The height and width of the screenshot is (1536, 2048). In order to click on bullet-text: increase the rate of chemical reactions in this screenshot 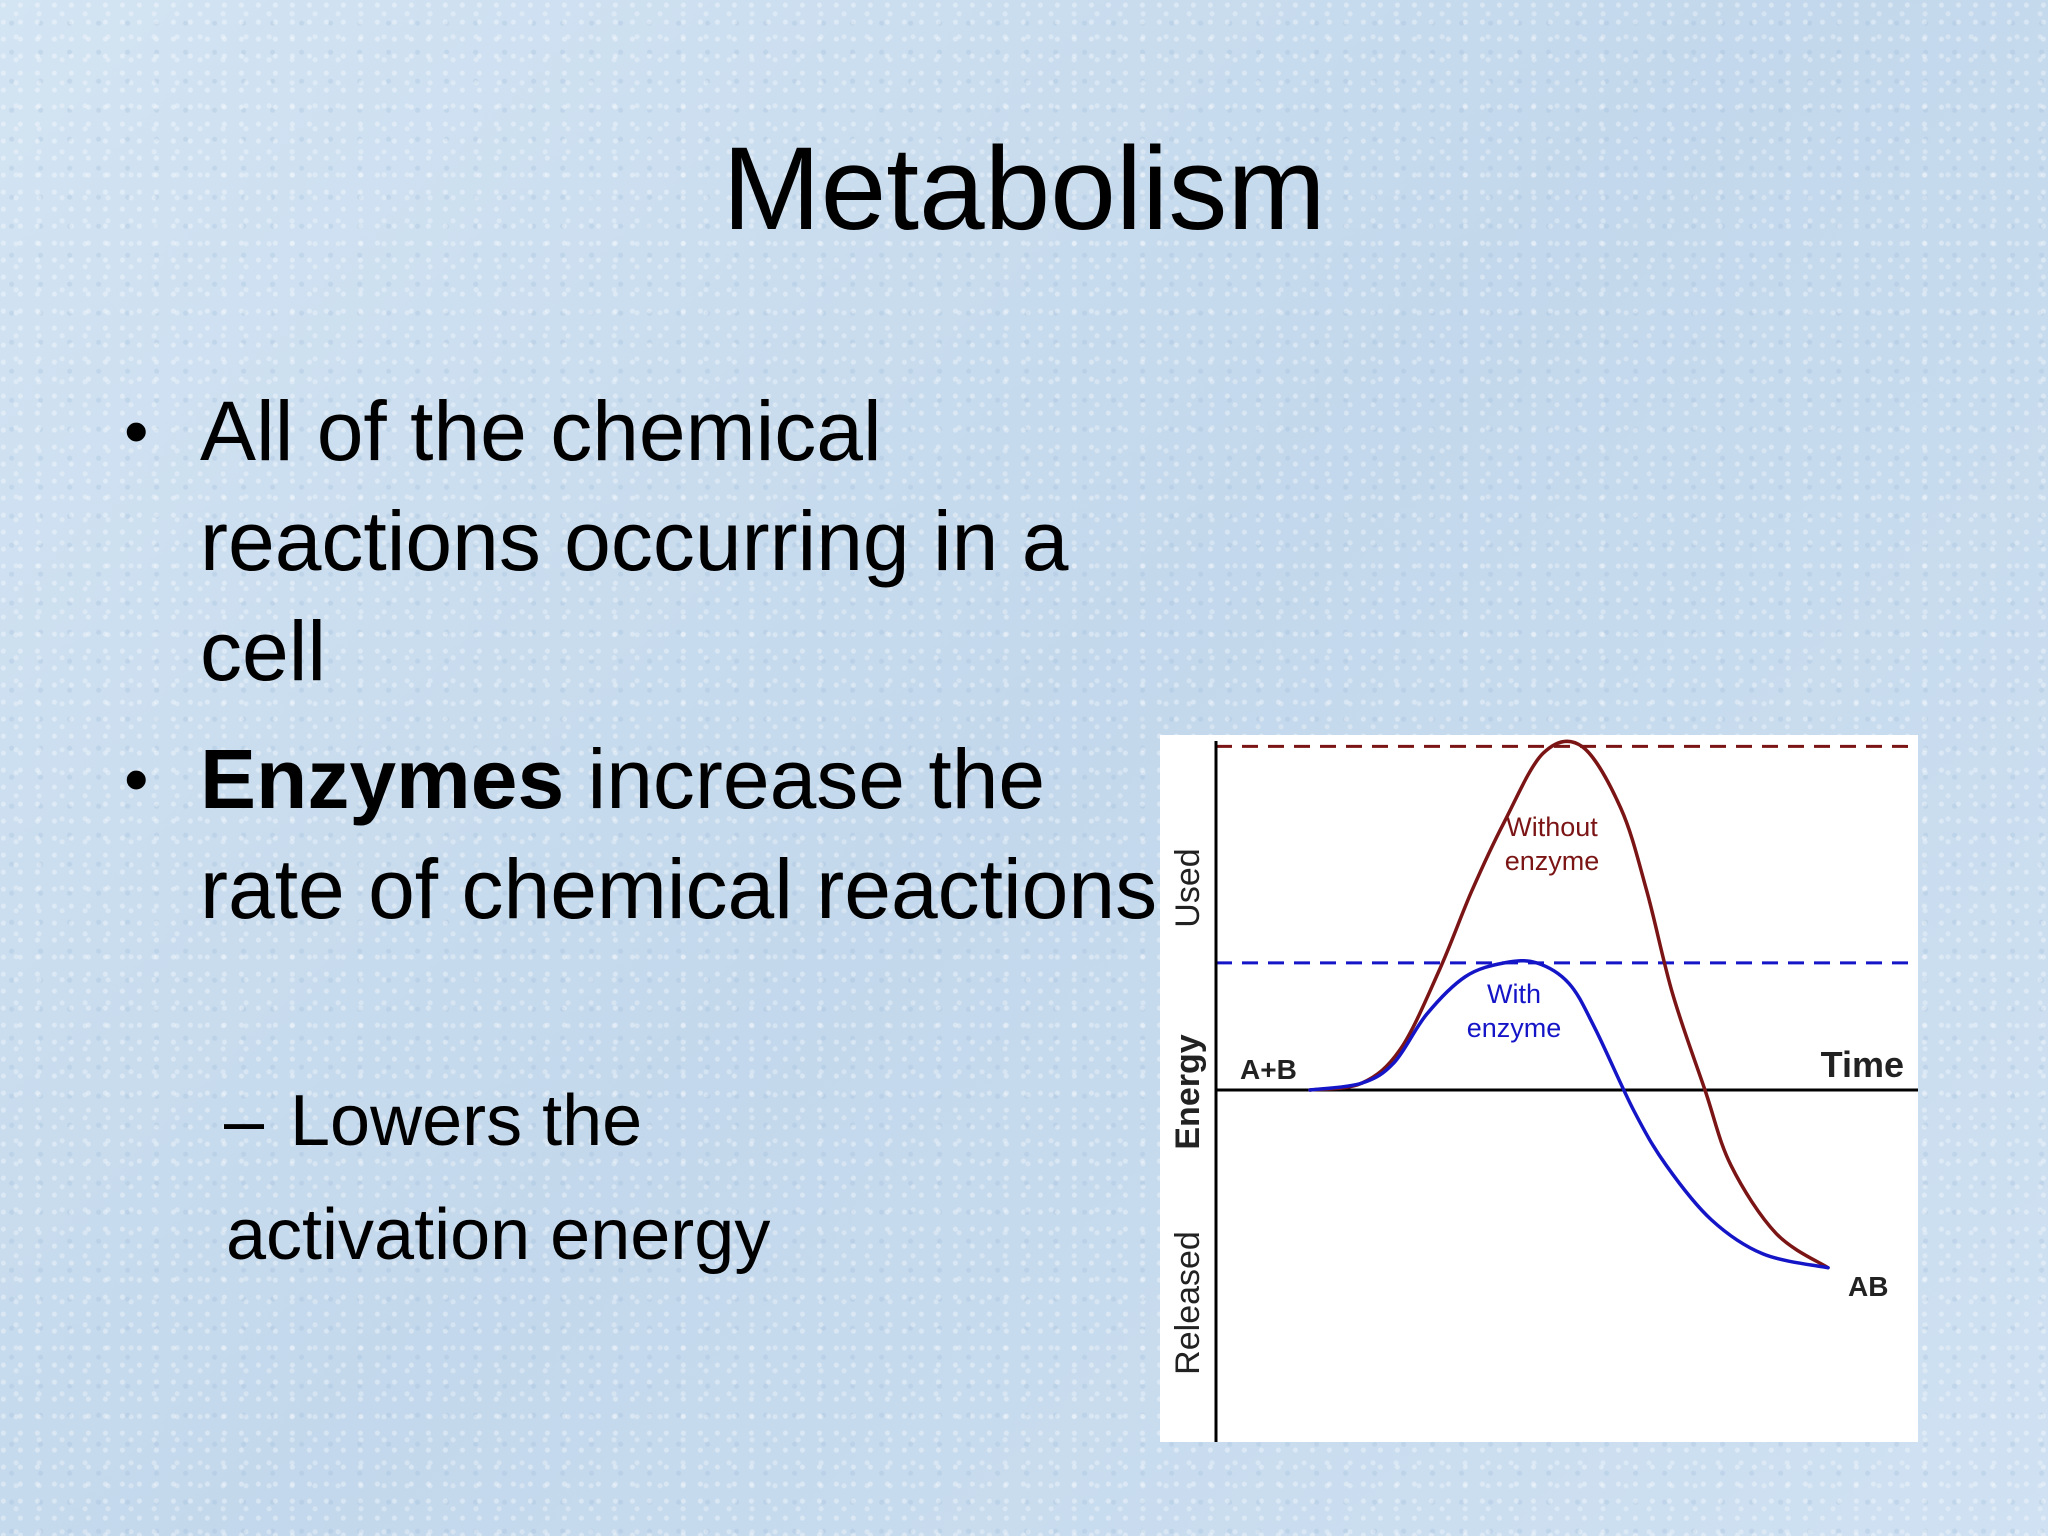, I will do `click(679, 834)`.